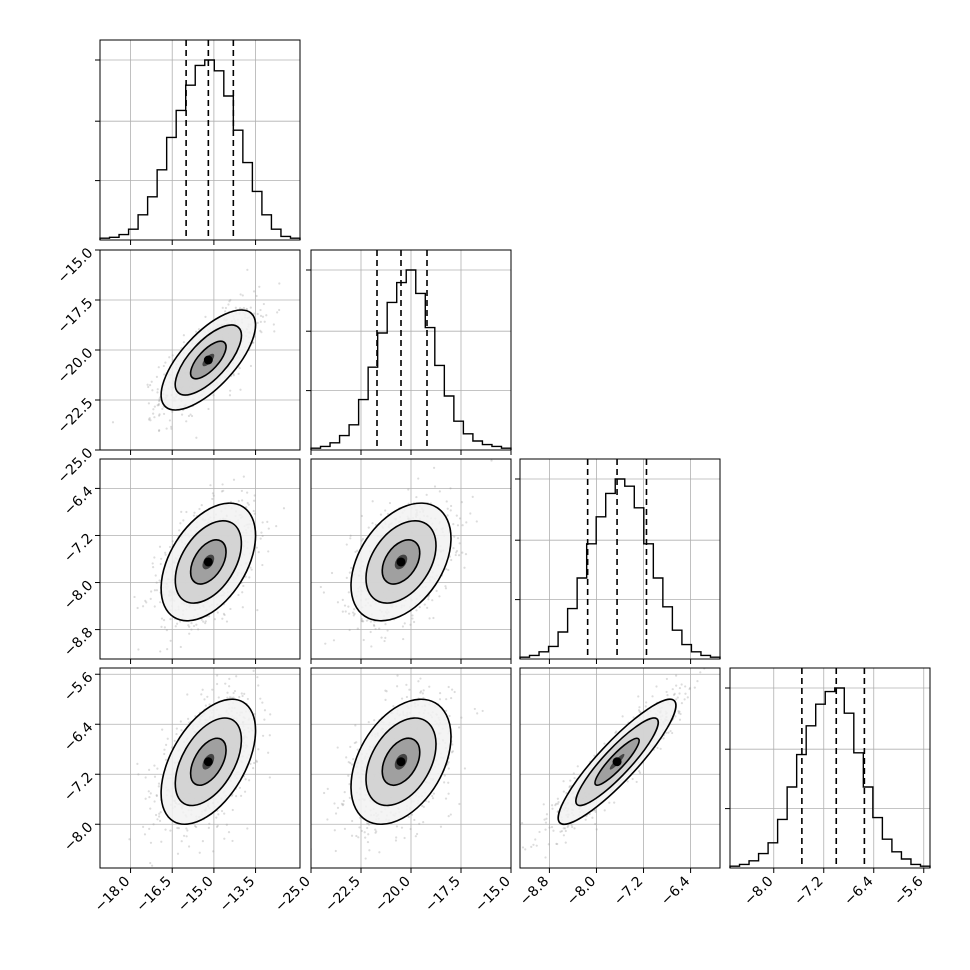 This screenshot has width=970, height=970. I want to click on x-tick-label: −13.5, so click(238, 895).